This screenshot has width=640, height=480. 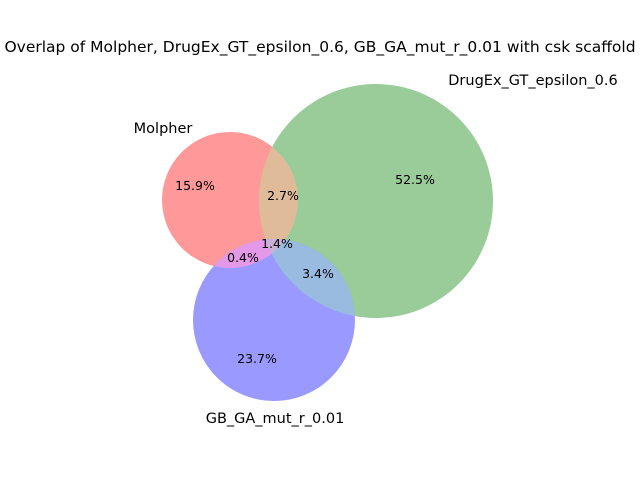 What do you see at coordinates (275, 419) in the screenshot?
I see `set-label-gbga: GB_GA_mut_r_0.01` at bounding box center [275, 419].